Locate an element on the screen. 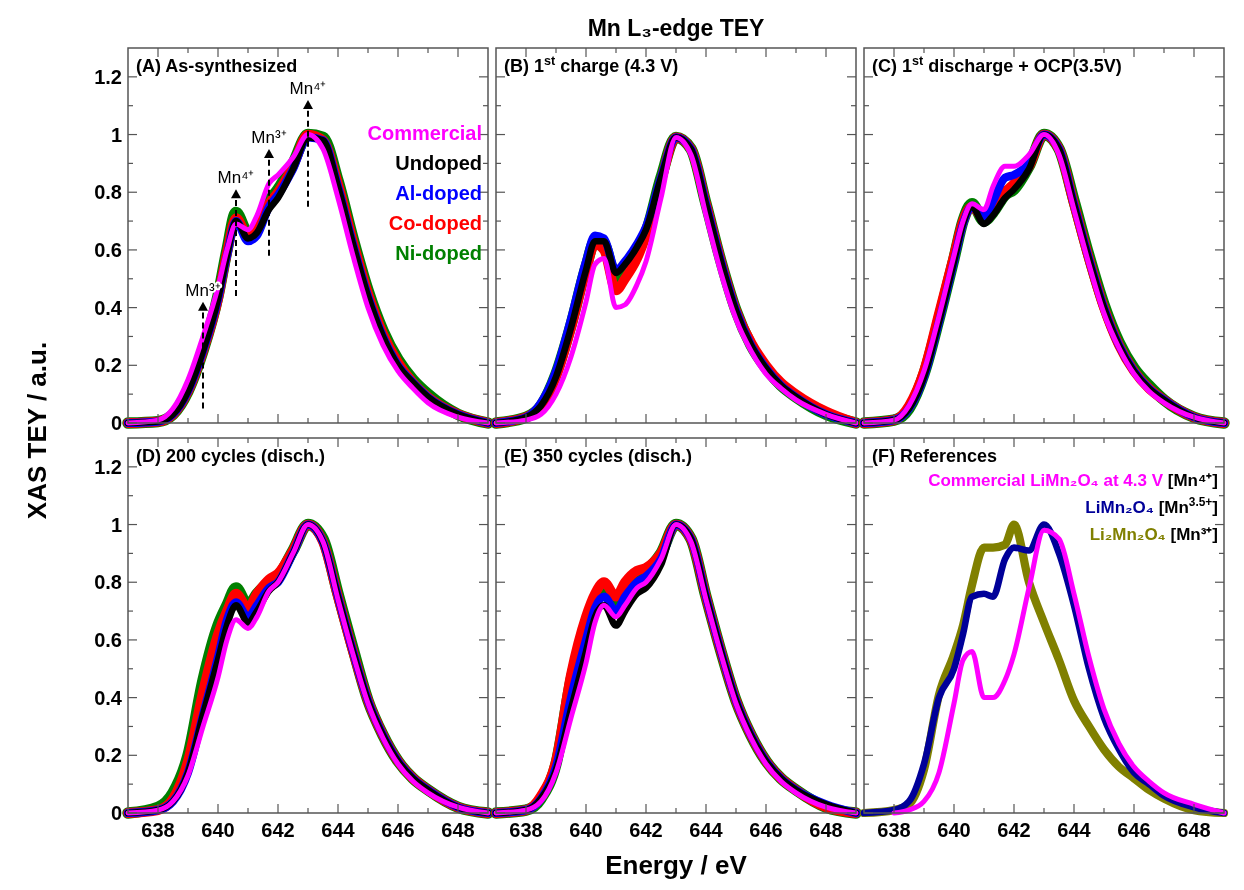 This screenshot has width=1244, height=890. chart-subtitle: (B) 1$^{st}$ charge (4.3 V) is located at coordinates (591, 65).